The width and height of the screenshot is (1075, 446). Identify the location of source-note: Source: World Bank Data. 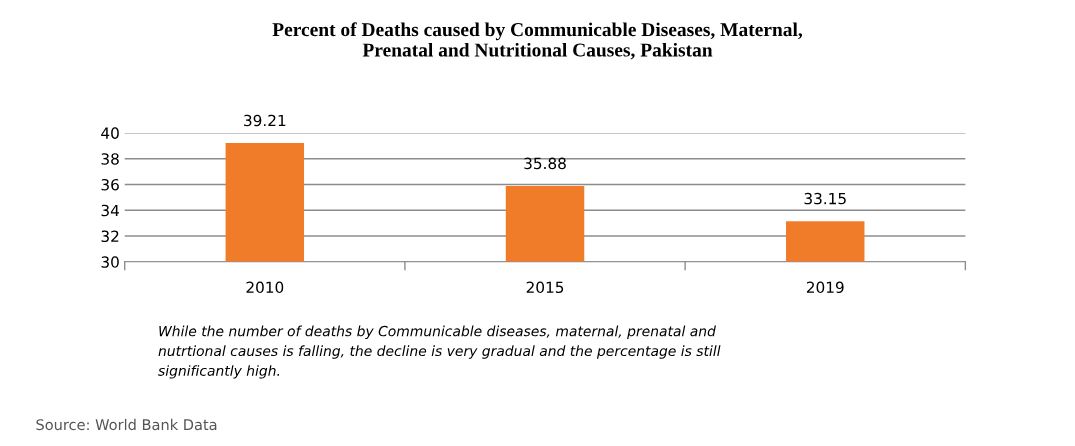
(126, 424).